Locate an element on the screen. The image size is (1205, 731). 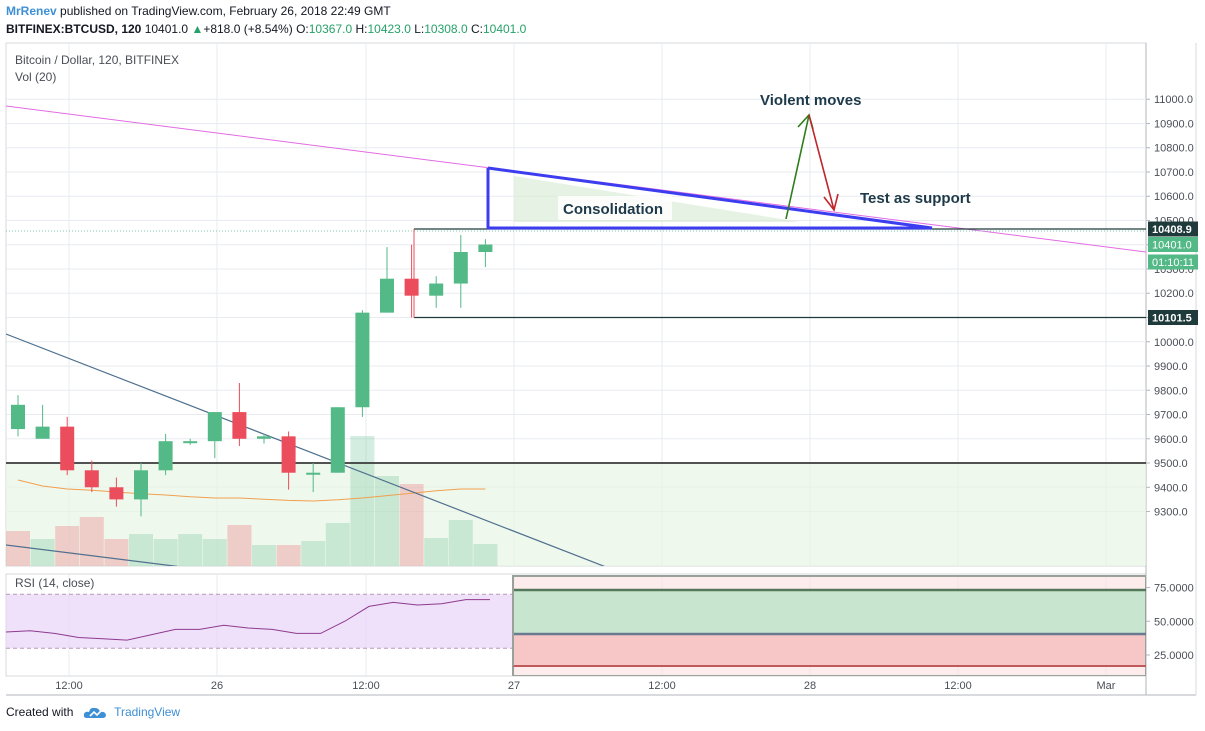
author-name: MrRenev is located at coordinates (31, 11).